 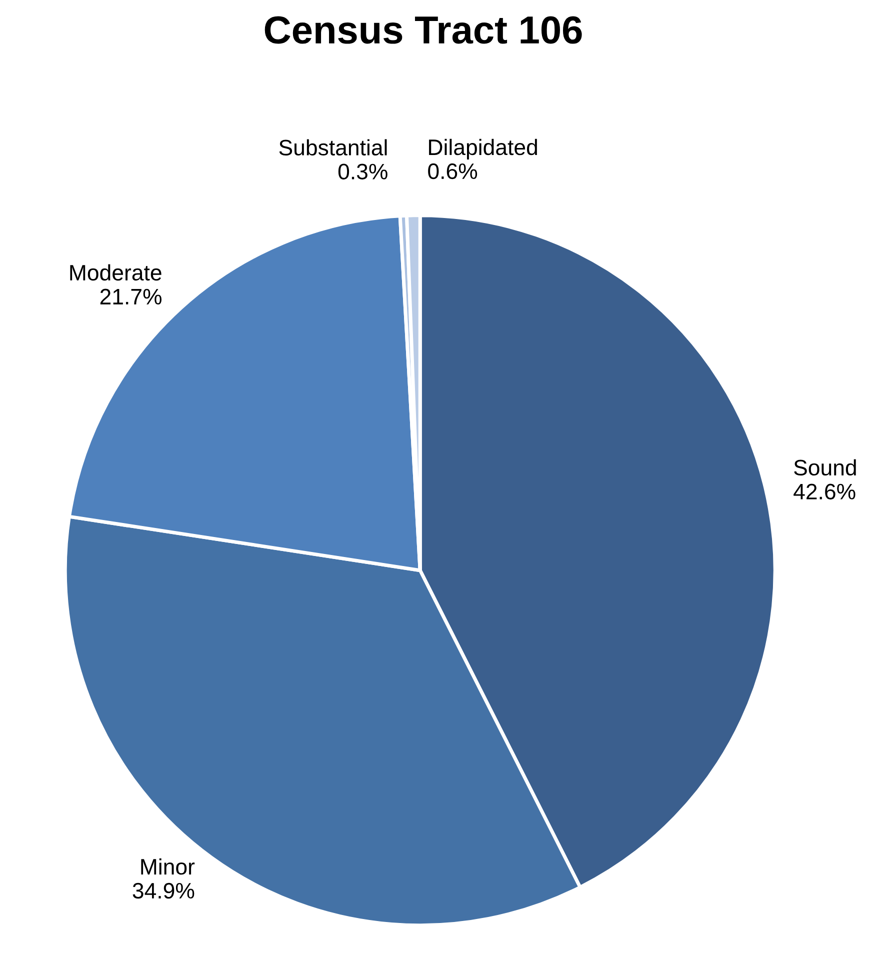 What do you see at coordinates (168, 866) in the screenshot?
I see `slice-label: Minor` at bounding box center [168, 866].